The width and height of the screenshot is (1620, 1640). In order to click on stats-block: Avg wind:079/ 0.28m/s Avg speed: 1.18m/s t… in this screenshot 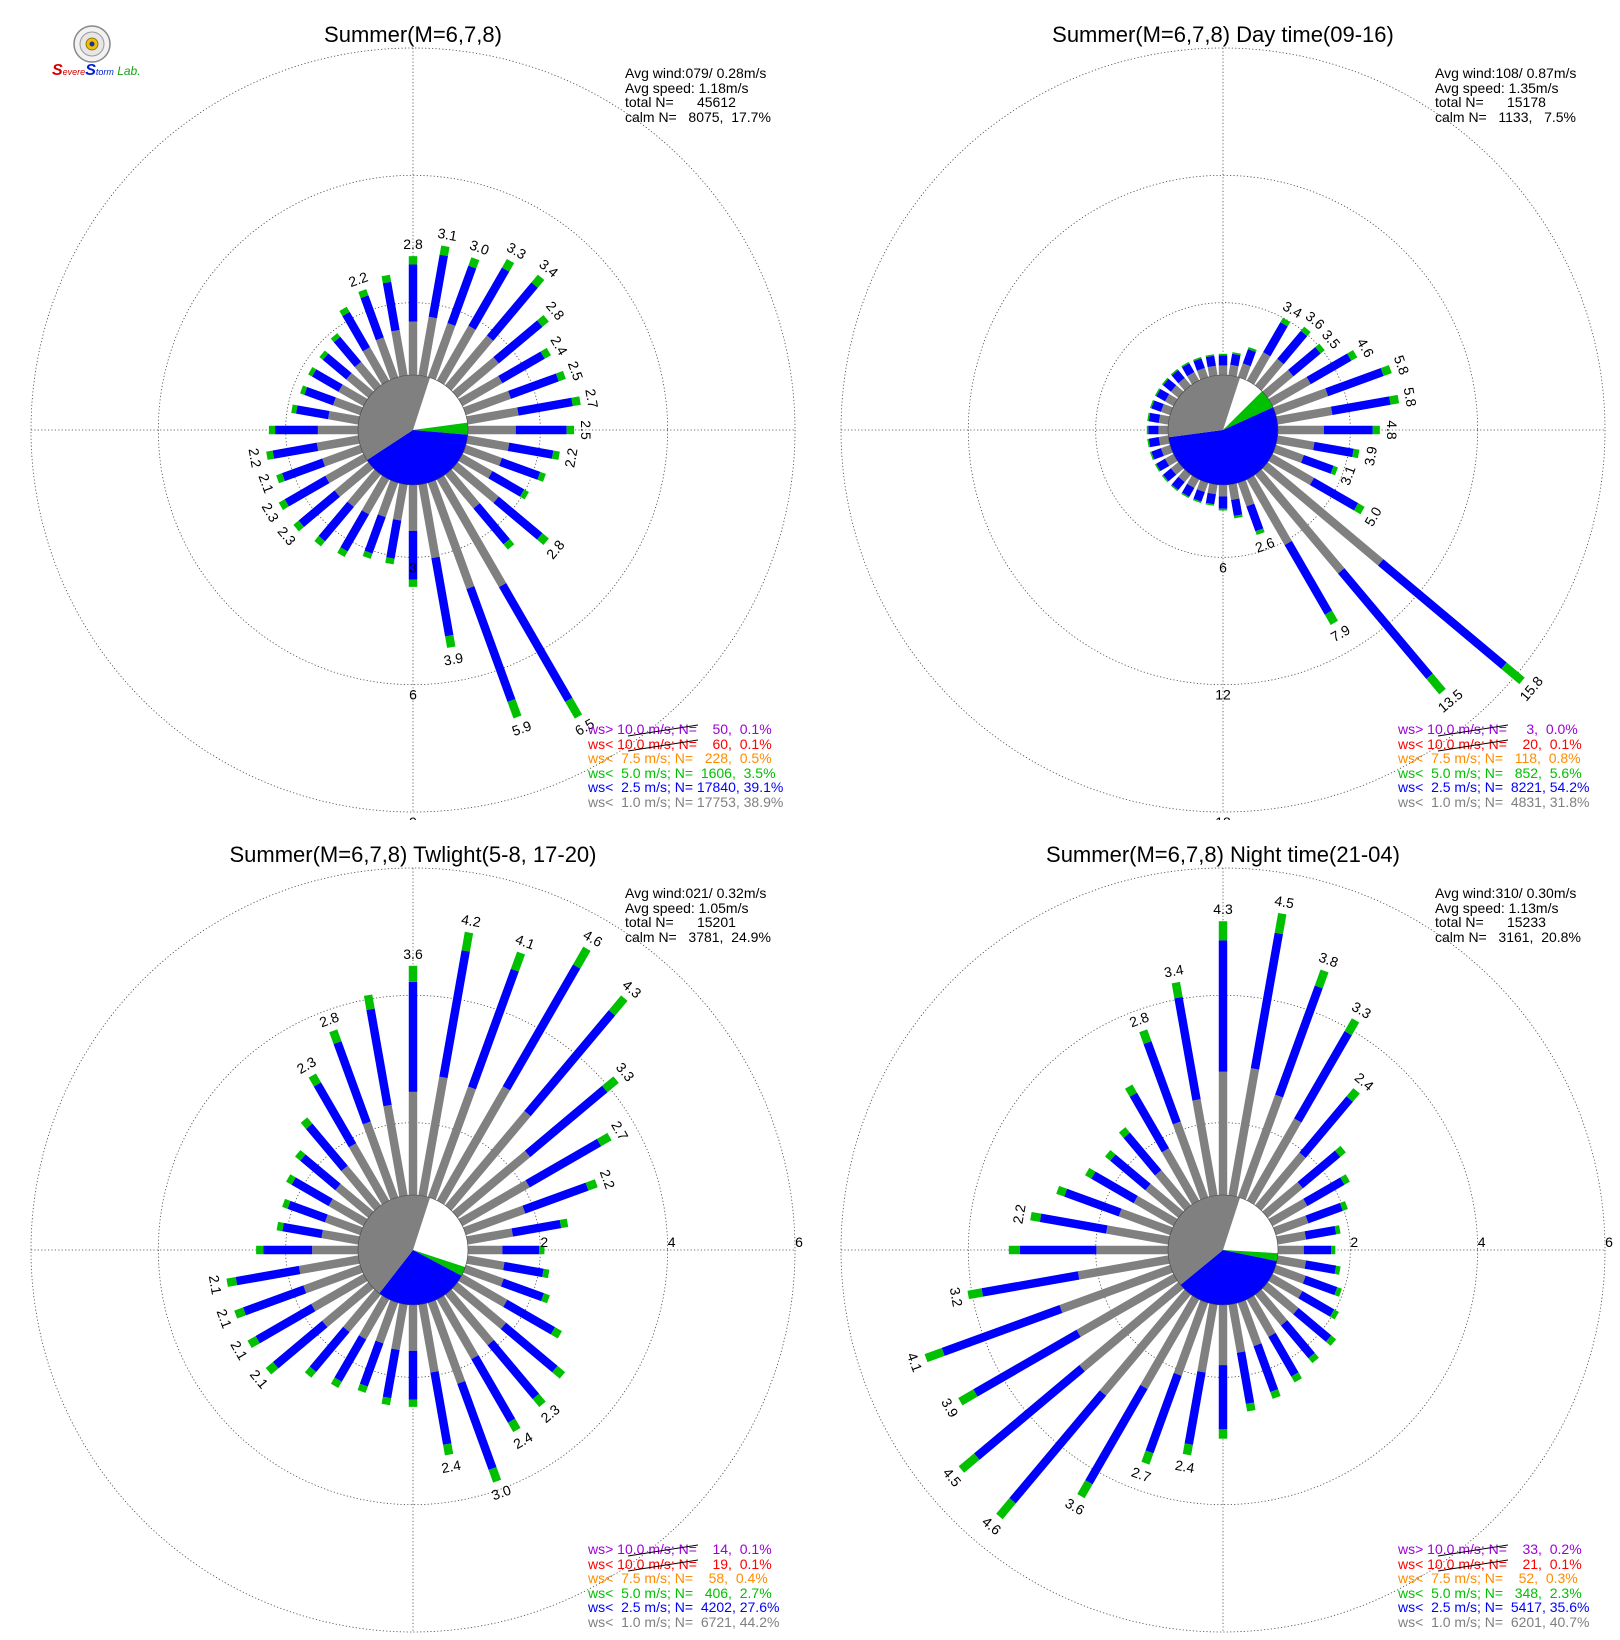, I will do `click(698, 95)`.